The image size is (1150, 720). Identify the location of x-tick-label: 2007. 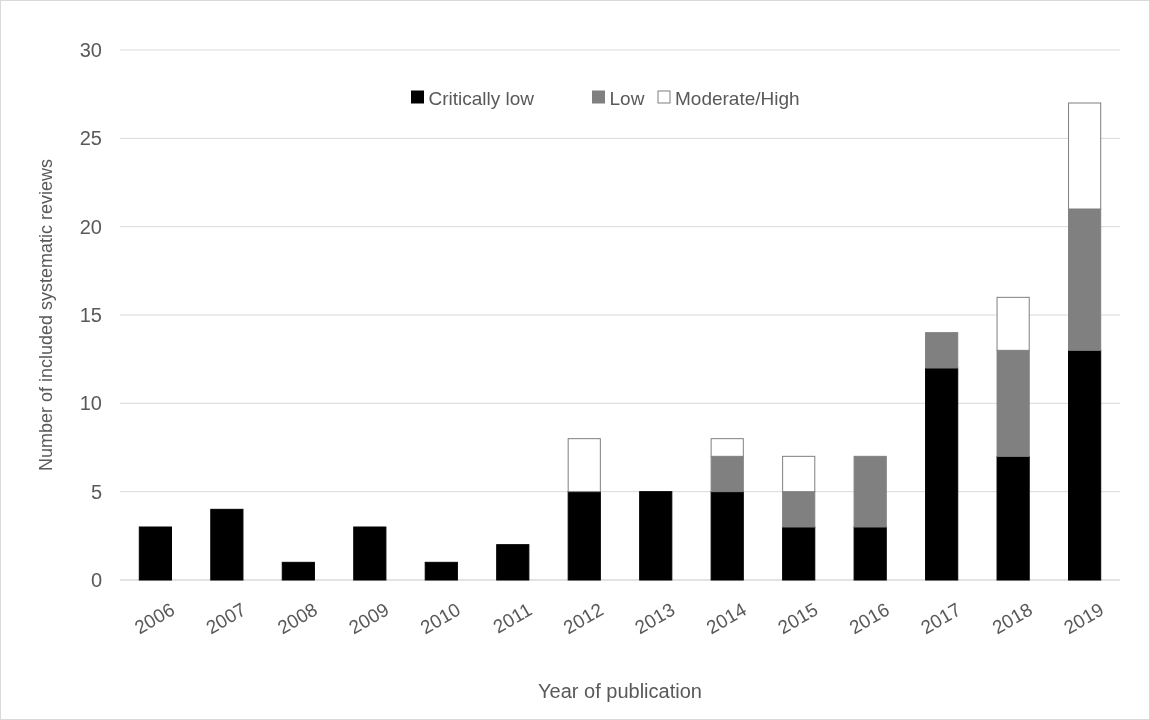
(226, 618).